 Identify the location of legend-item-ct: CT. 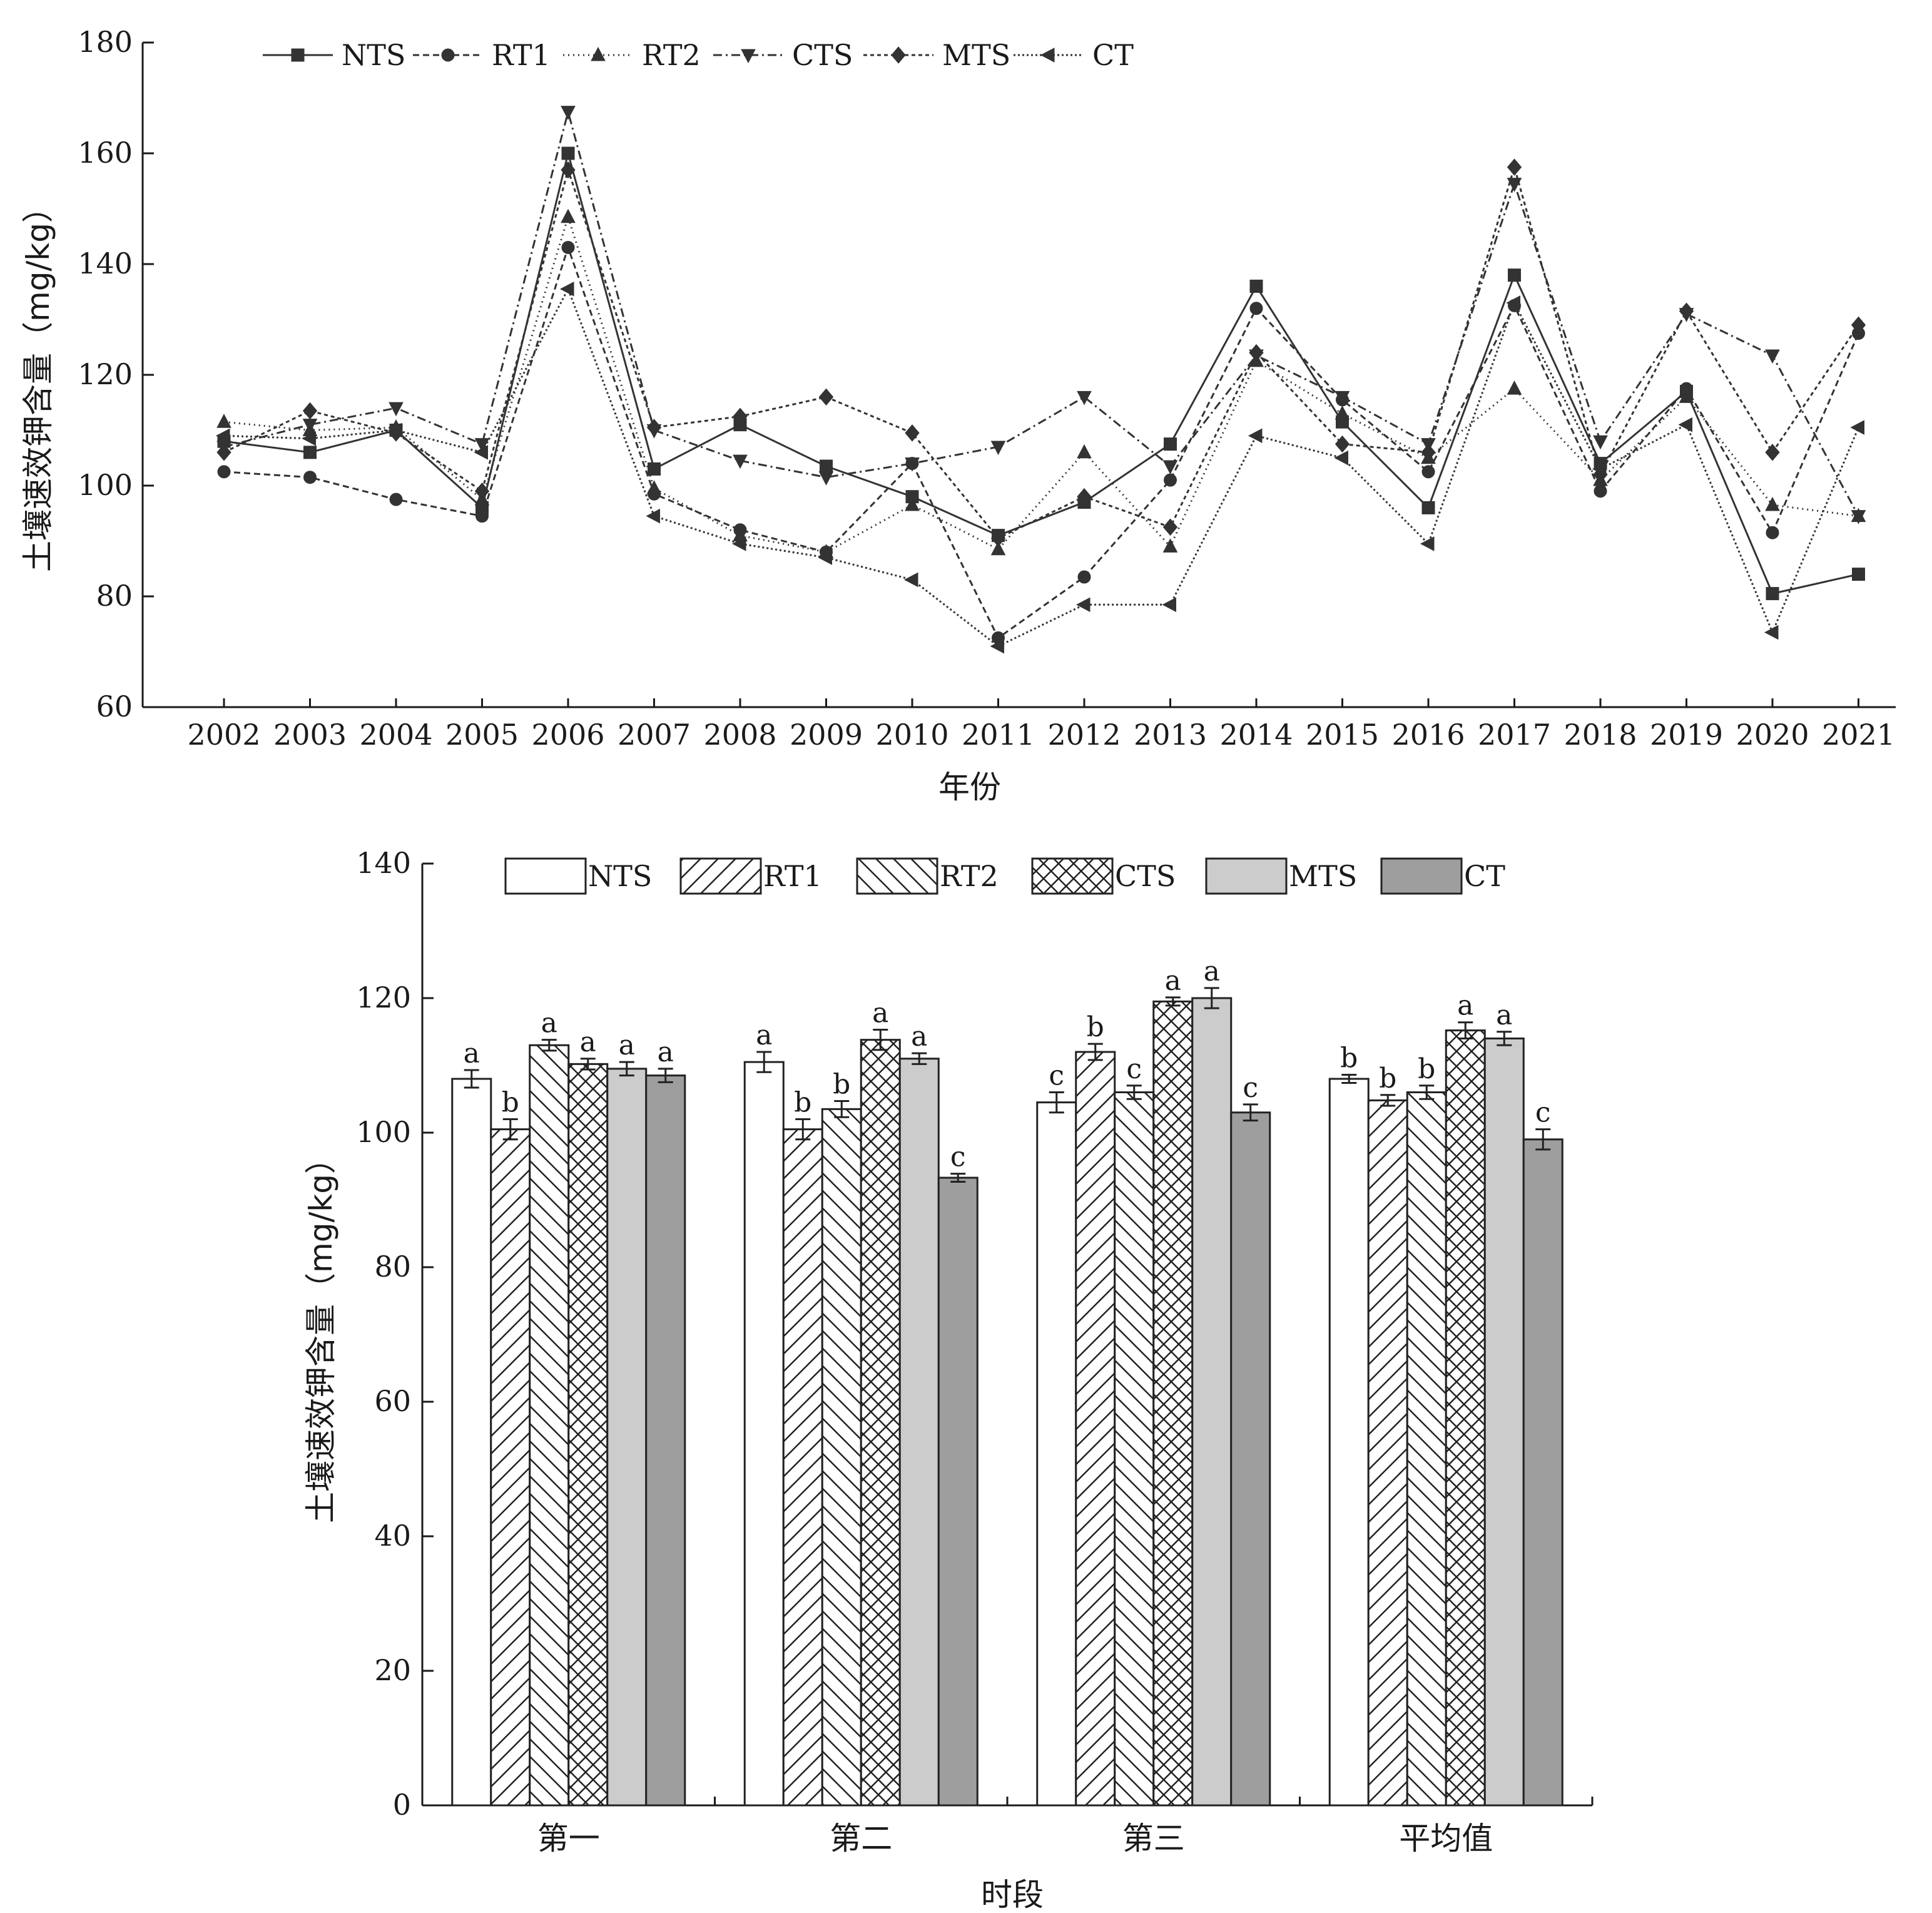
(1442, 876).